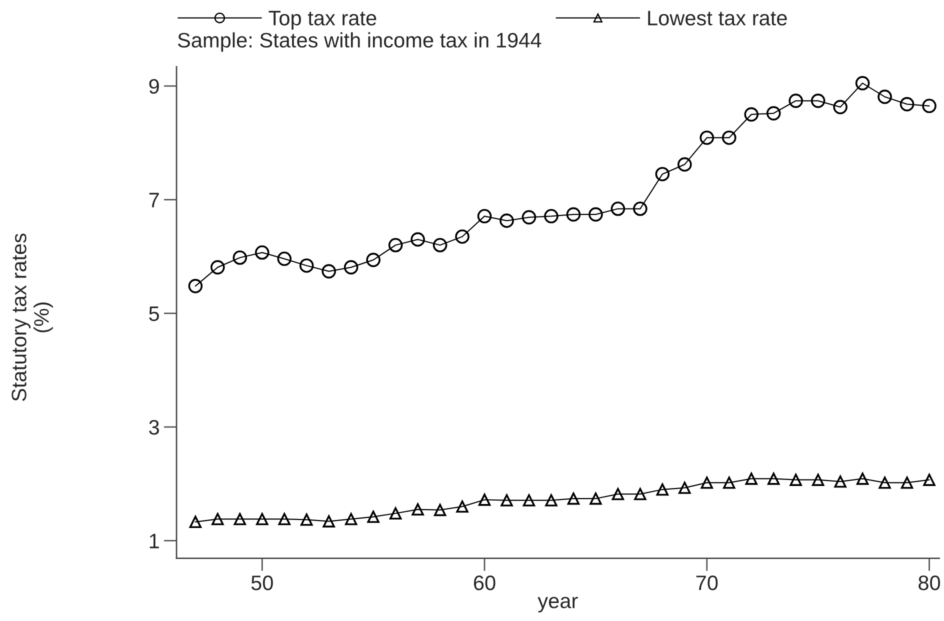 The image size is (944, 621). Describe the element at coordinates (154, 427) in the screenshot. I see `y-tick-label: 3` at that location.